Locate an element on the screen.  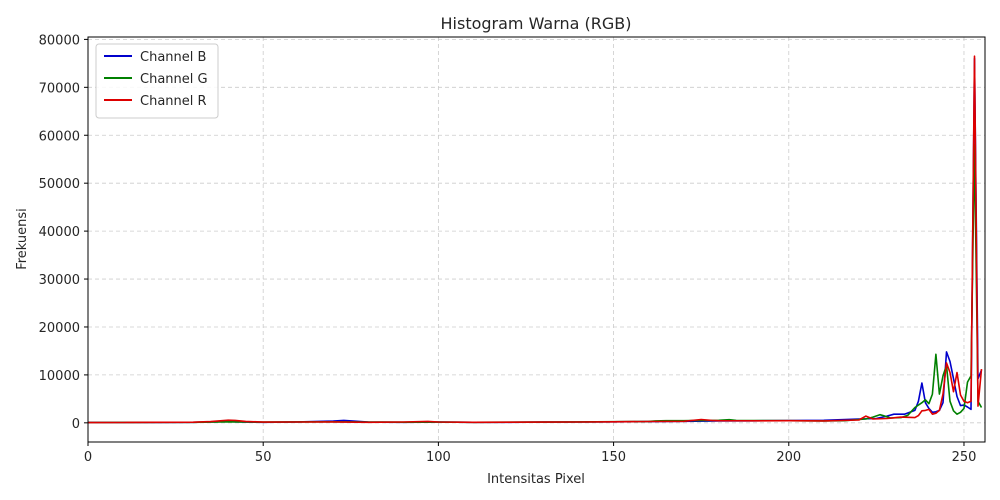
y-axis-label: Frekuensi is located at coordinates (22, 239).